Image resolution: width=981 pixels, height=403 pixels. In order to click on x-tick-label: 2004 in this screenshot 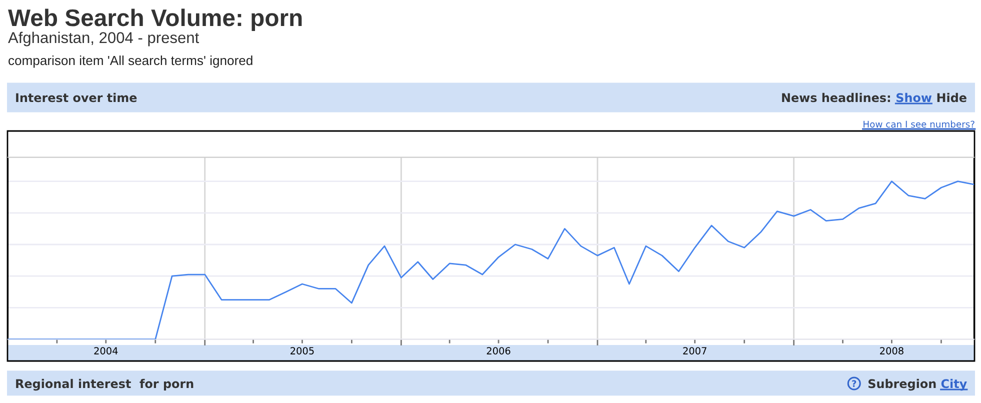, I will do `click(106, 350)`.